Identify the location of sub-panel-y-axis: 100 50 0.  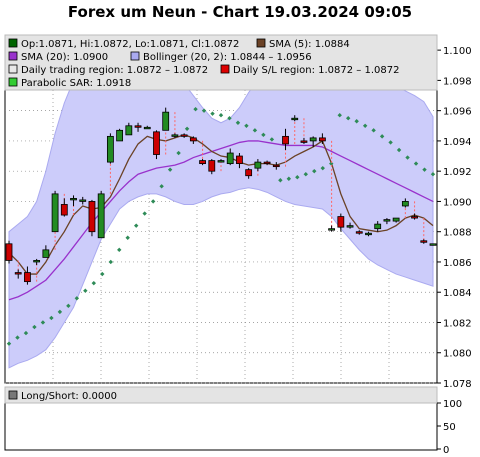
(449, 427).